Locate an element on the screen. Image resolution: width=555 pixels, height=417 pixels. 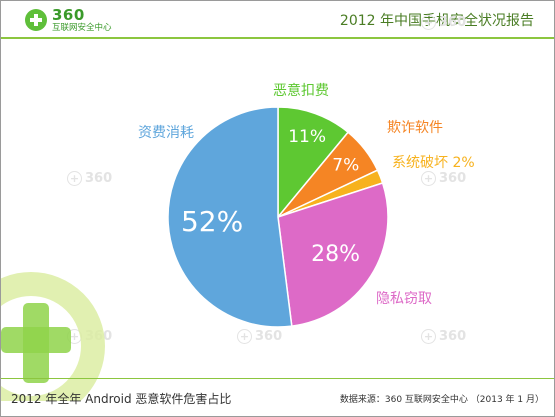
logo-number: 360 is located at coordinates (68, 15).